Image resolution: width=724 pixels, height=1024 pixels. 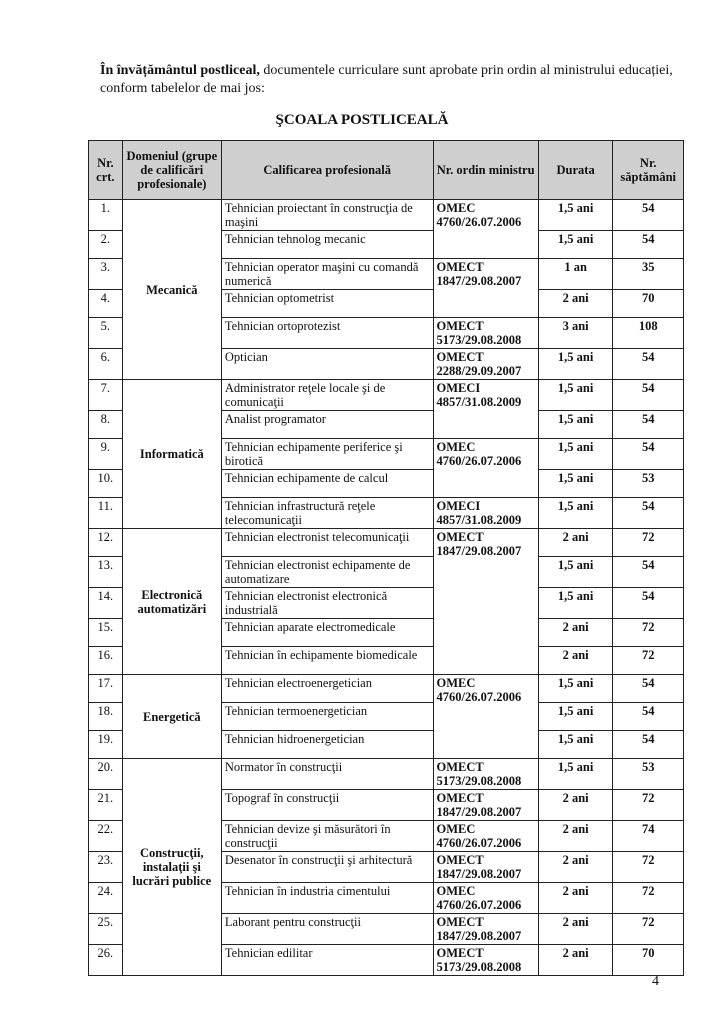 I want to click on qualification-cell: Topograf în construcţii, so click(x=327, y=805).